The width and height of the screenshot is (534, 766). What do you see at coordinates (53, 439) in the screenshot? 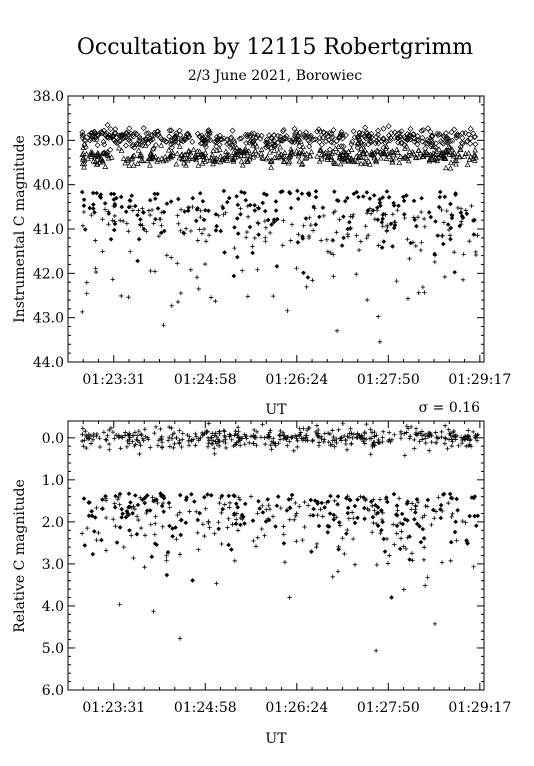
I see `y-tick-label: 0.0` at bounding box center [53, 439].